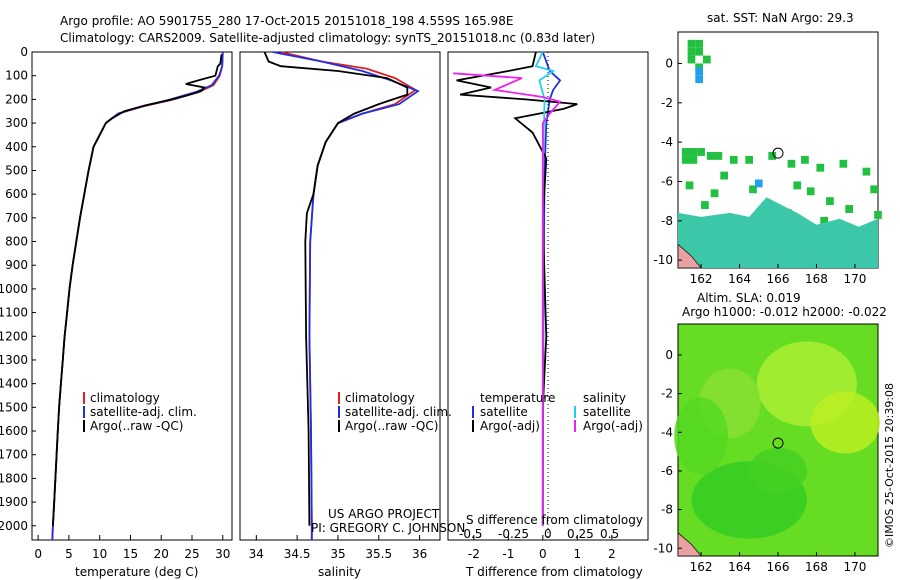 The image size is (900, 580). What do you see at coordinates (778, 279) in the screenshot?
I see `sst_map-x-tick-label: 166` at bounding box center [778, 279].